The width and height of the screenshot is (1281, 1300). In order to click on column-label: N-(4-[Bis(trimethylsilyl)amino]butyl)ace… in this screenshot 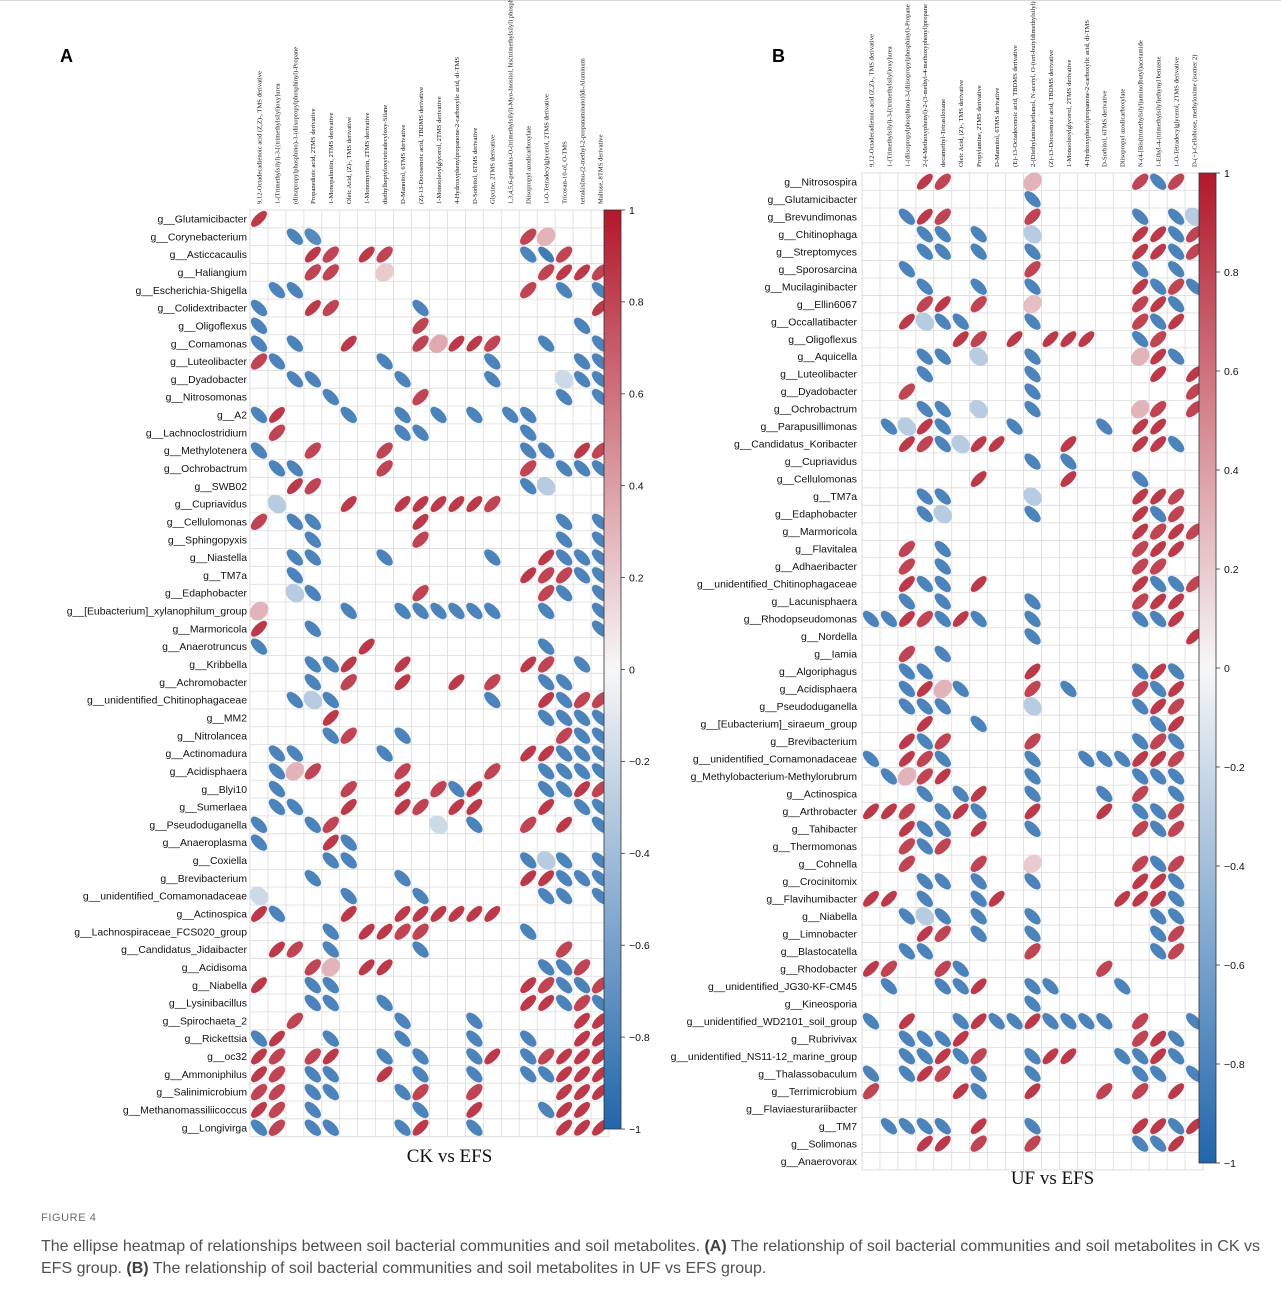, I will do `click(1141, 103)`.